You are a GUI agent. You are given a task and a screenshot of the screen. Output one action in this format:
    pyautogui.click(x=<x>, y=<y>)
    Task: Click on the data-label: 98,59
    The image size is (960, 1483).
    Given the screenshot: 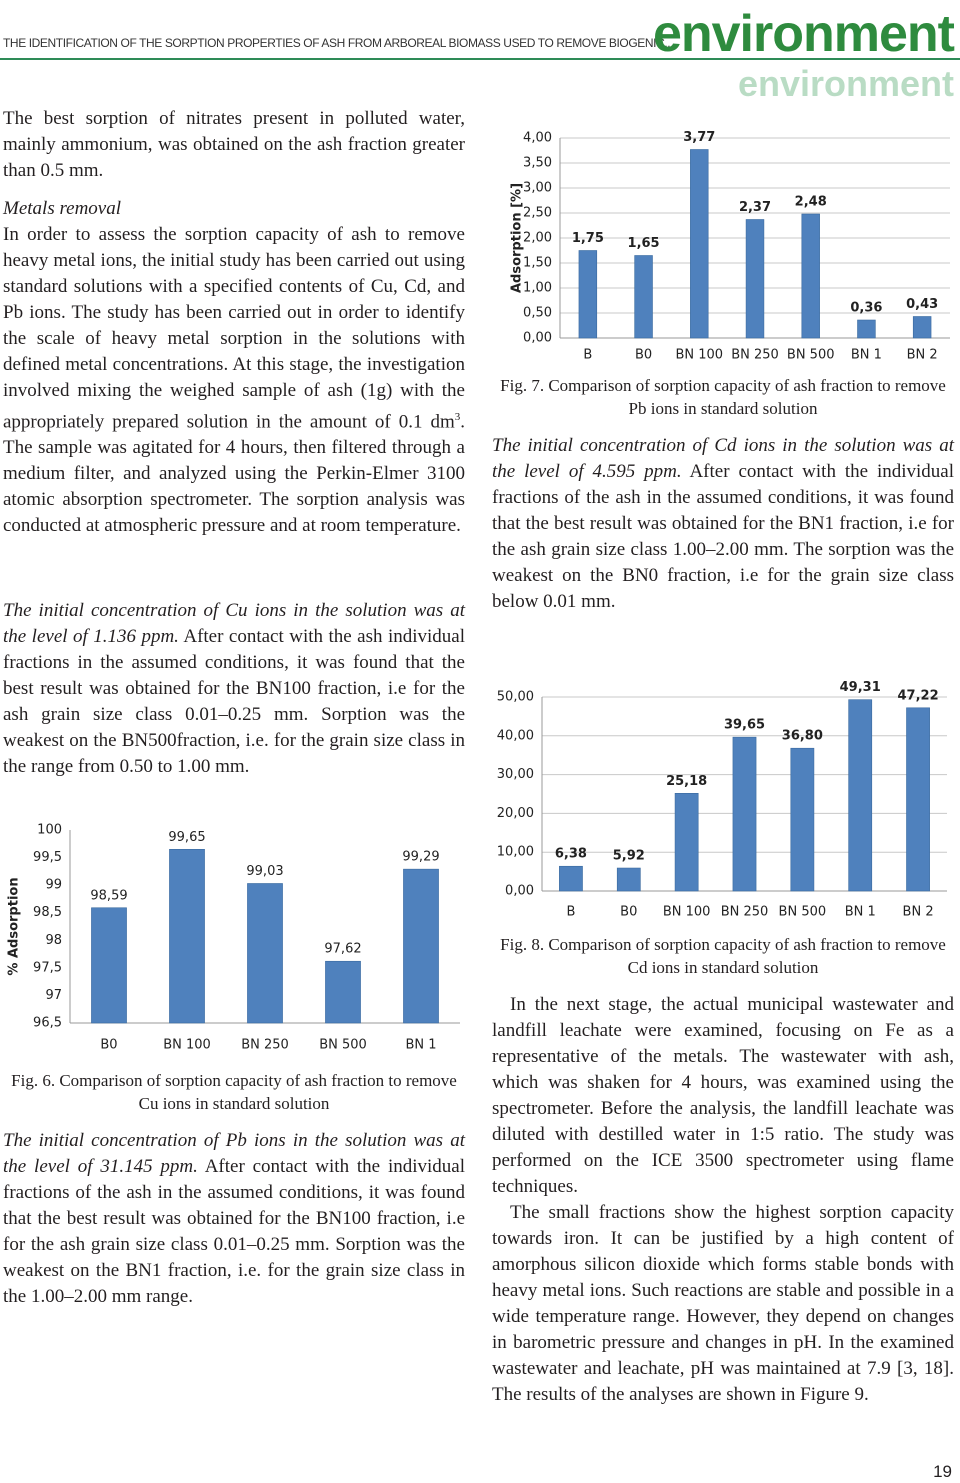 What is the action you would take?
    pyautogui.click(x=108, y=895)
    